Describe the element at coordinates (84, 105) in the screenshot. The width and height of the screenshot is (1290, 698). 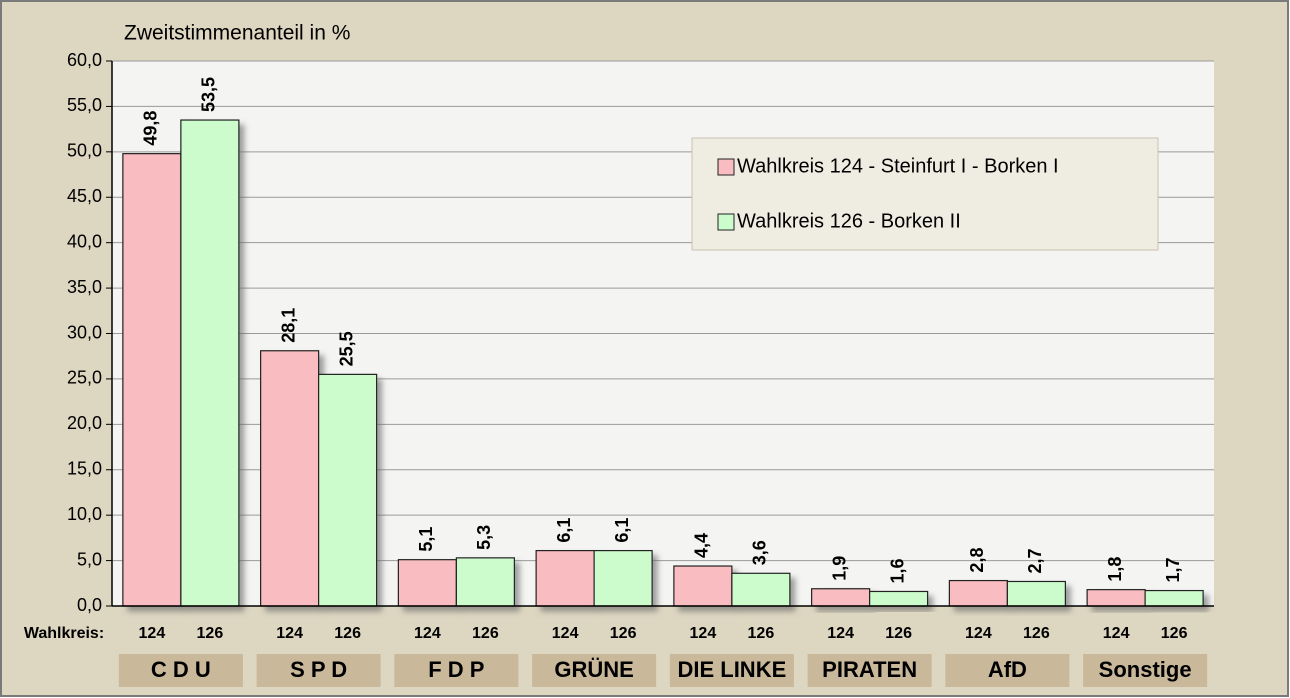
I see `y-tick-label: 55,0` at that location.